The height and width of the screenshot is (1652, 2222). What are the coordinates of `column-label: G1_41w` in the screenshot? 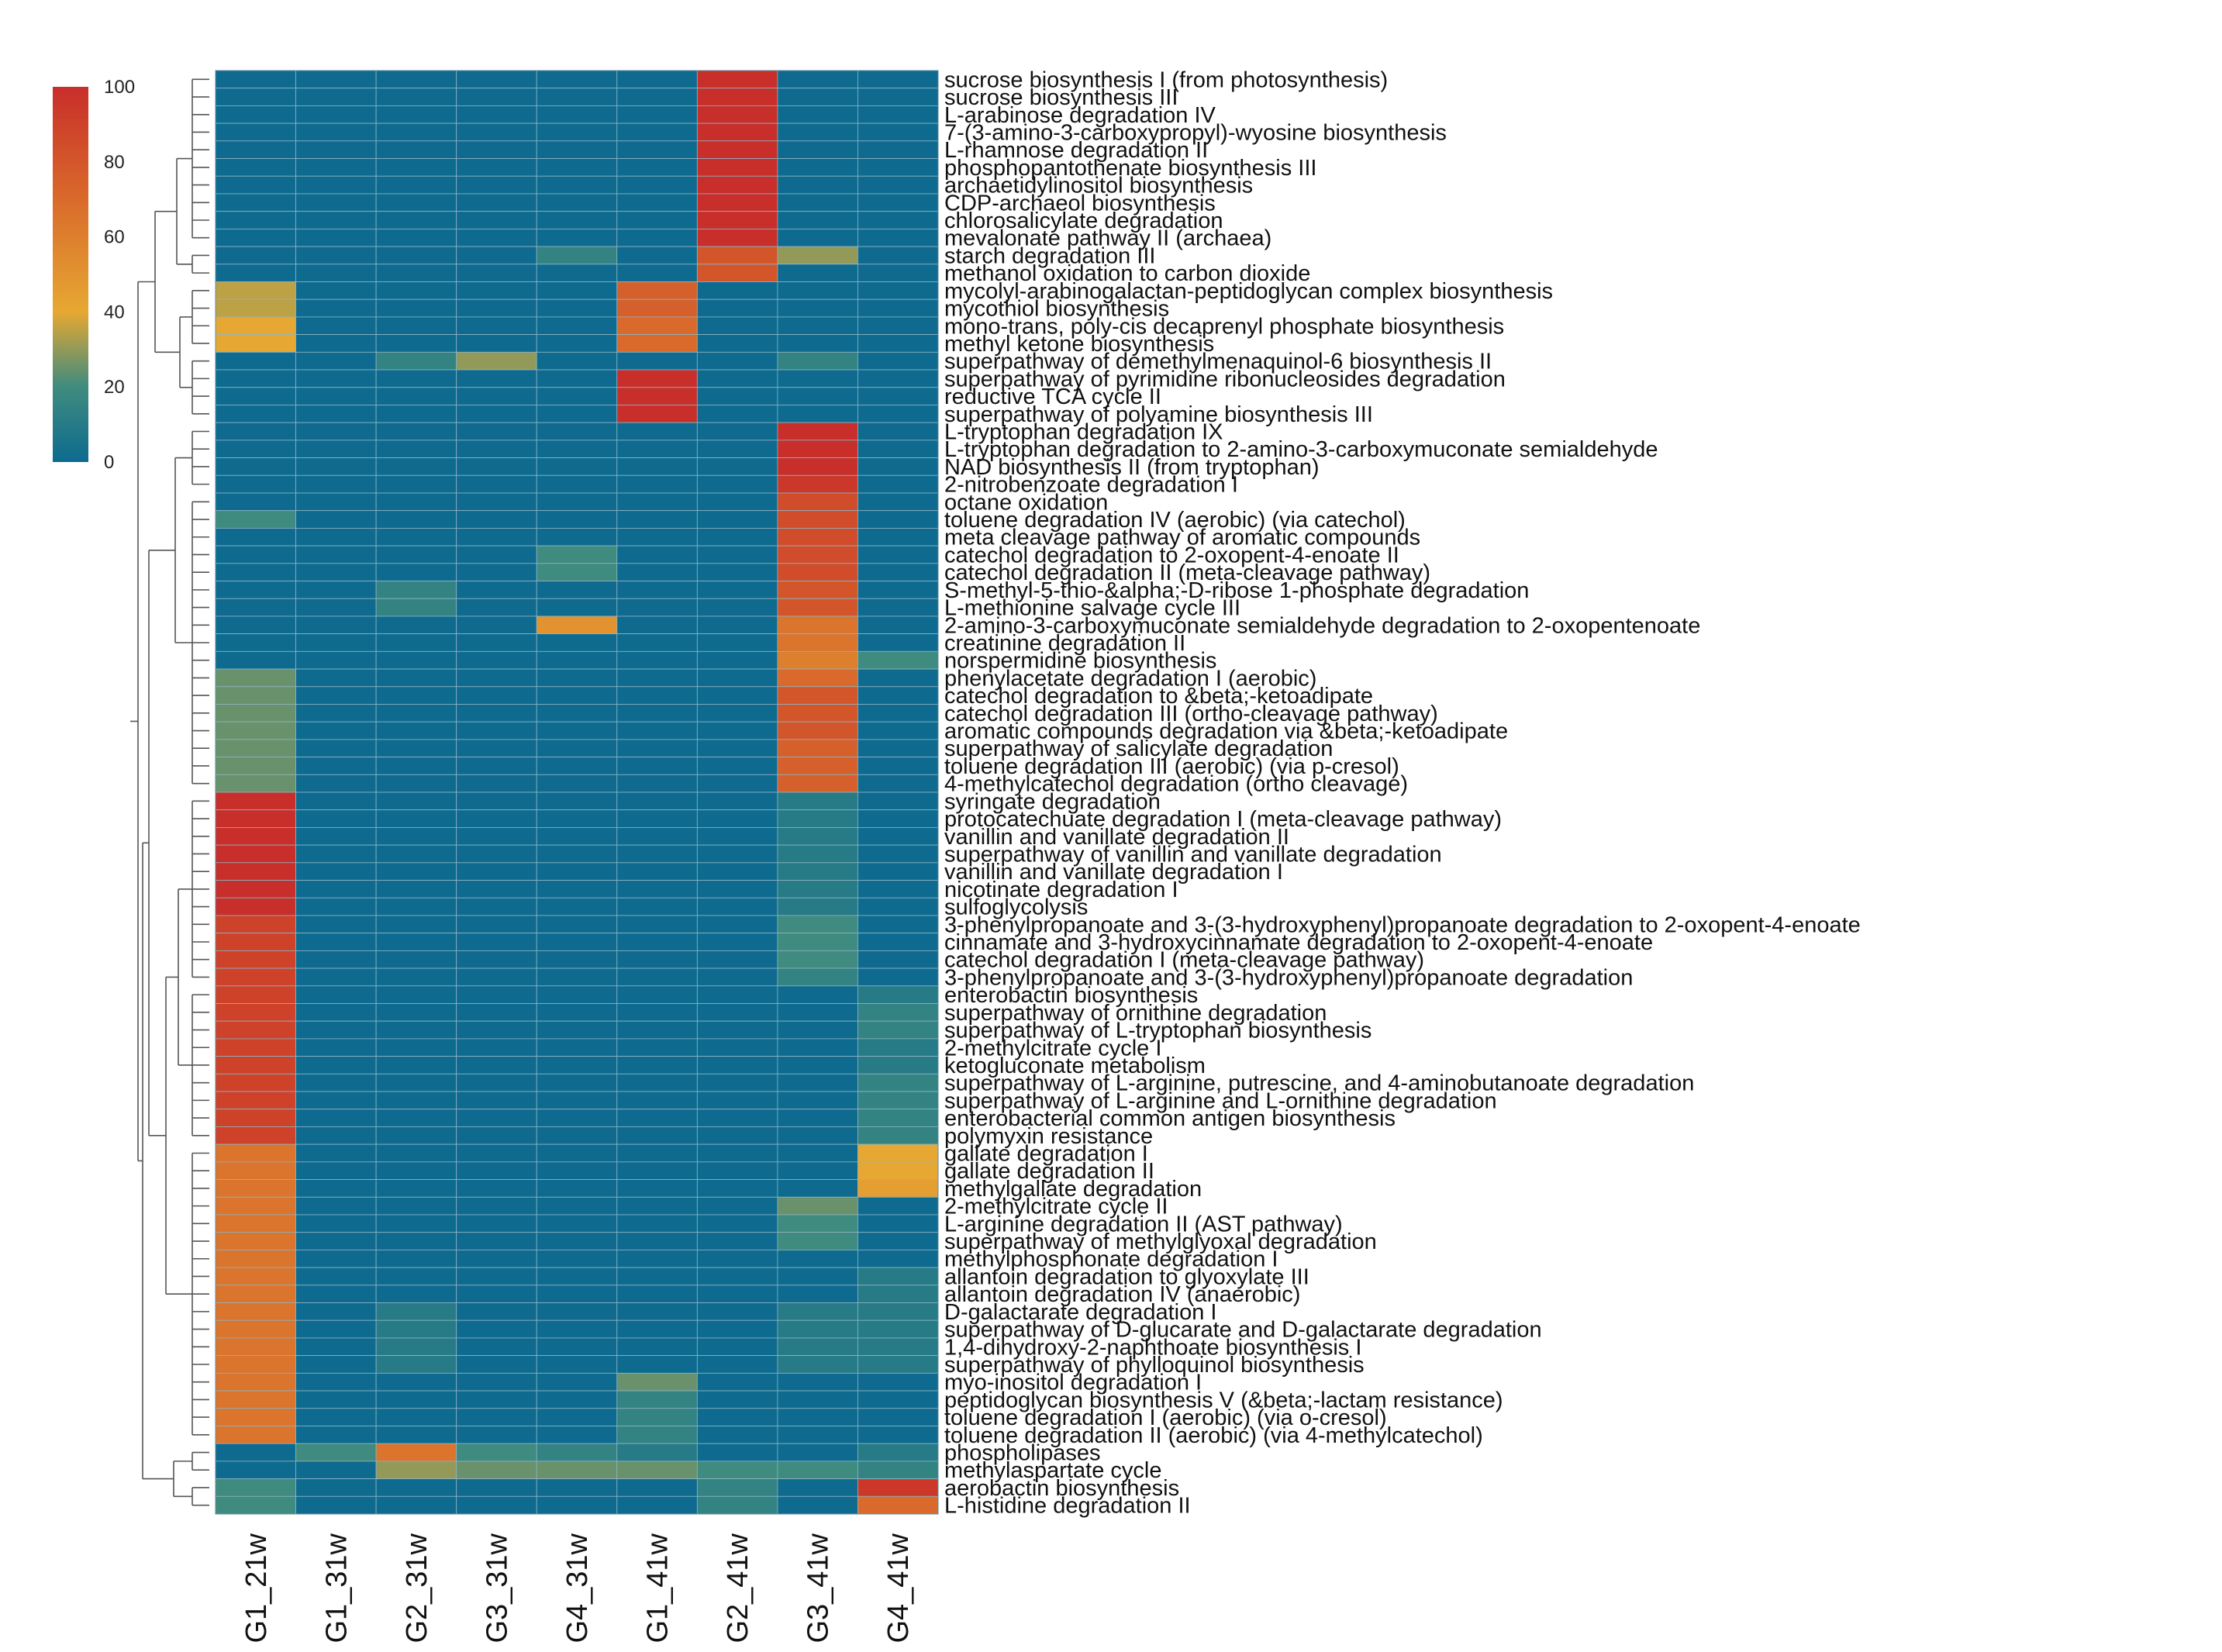 It's located at (659, 1588).